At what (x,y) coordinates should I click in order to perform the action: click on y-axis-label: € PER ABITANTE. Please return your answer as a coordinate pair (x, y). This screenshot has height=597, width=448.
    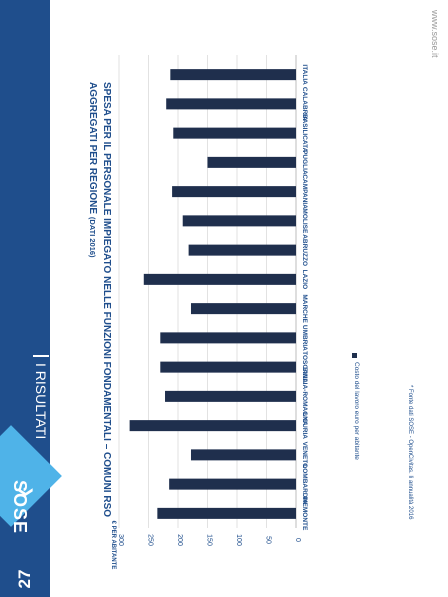
    Looking at the image, I should click on (113, 545).